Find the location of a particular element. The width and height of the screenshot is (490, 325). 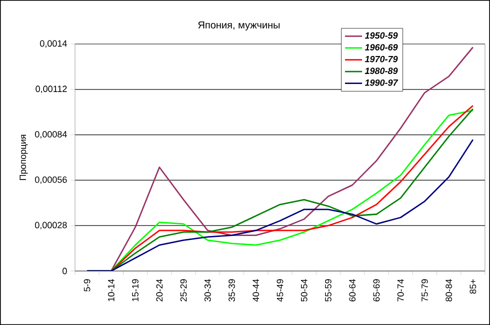

x-tick-label: 80-84 is located at coordinates (449, 290).